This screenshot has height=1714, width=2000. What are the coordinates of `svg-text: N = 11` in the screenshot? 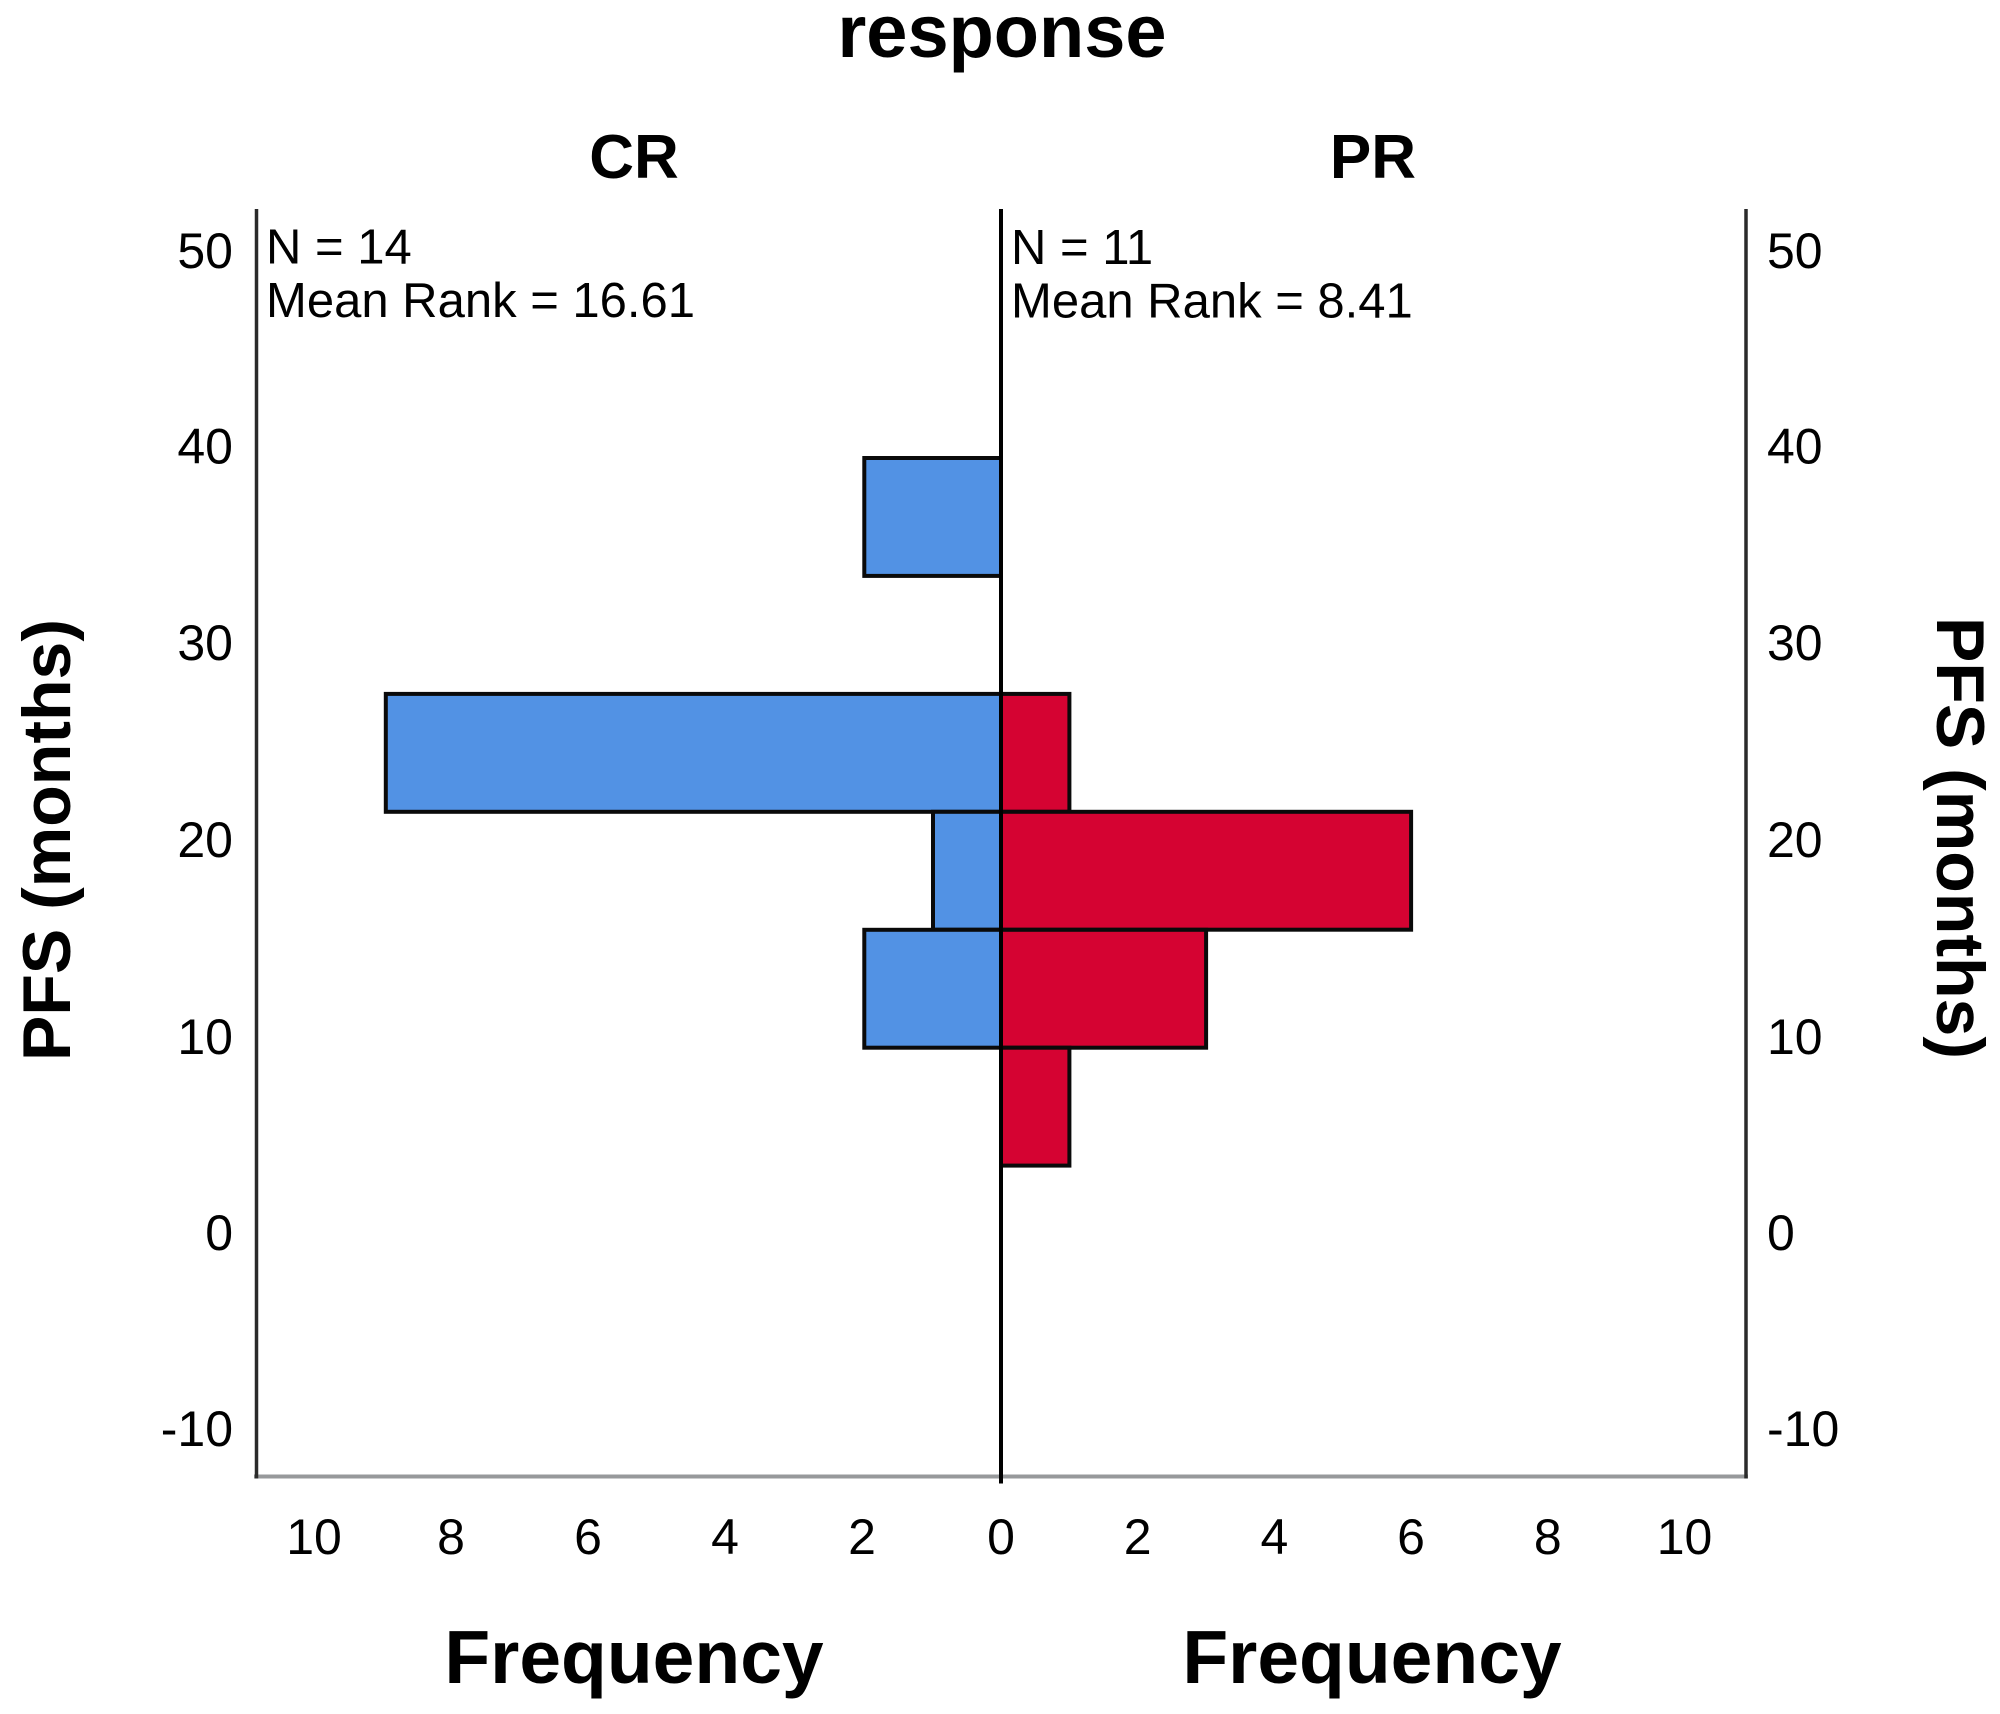 It's located at (1082, 248).